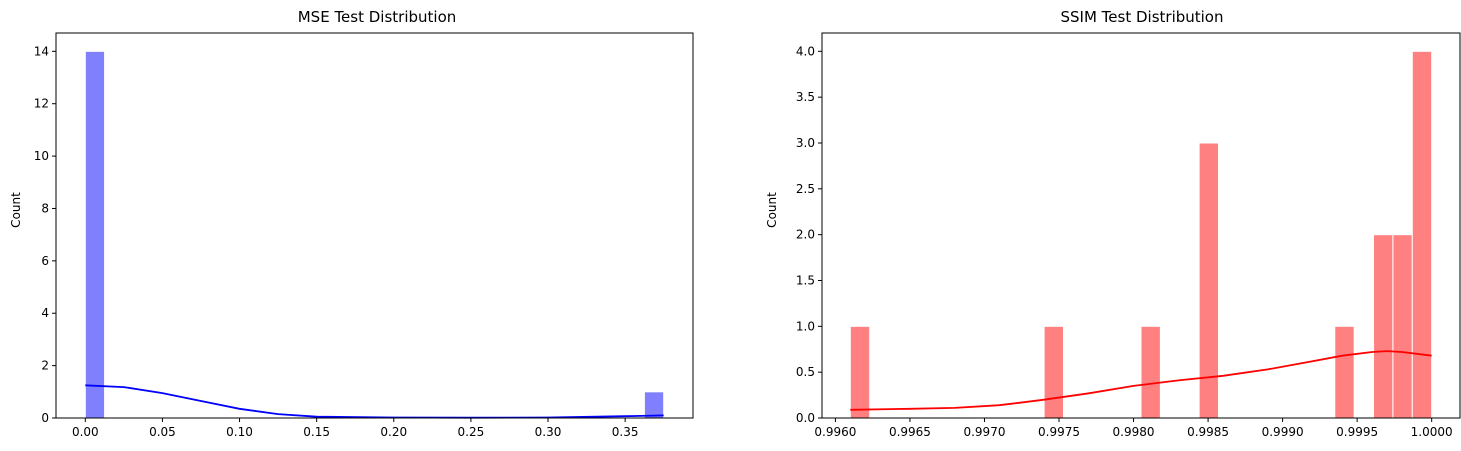 Image resolution: width=1461 pixels, height=451 pixels. What do you see at coordinates (45, 313) in the screenshot?
I see `mse-y-tick-label: 4` at bounding box center [45, 313].